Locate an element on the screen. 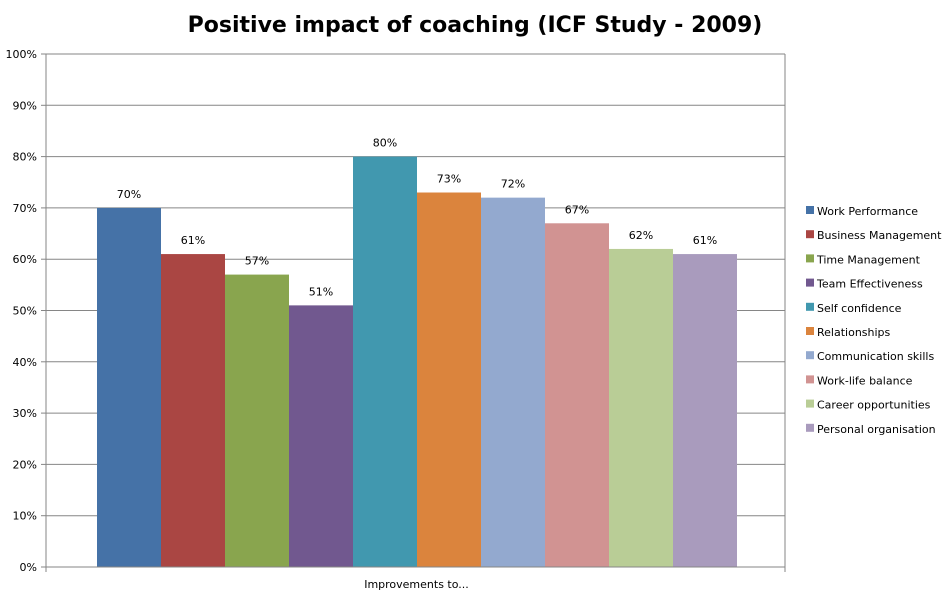  y-tick-label: 70% is located at coordinates (25, 208).